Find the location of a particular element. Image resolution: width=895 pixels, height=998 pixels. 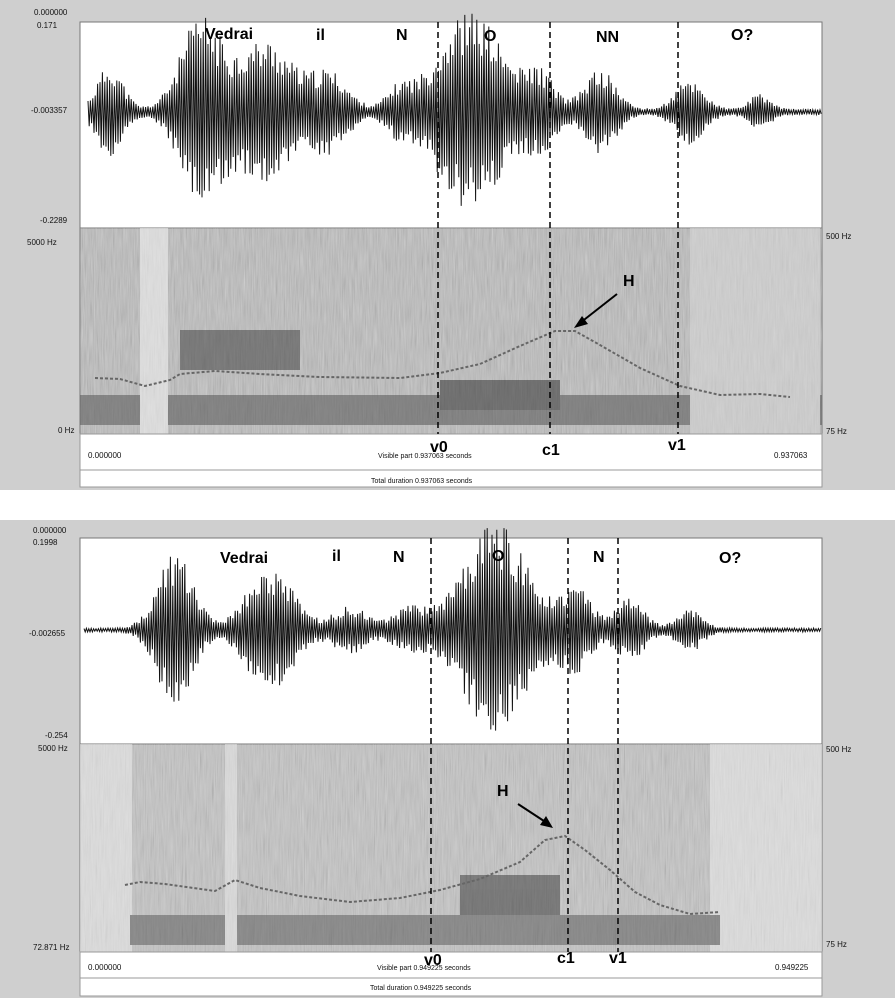

freq-bottom-left: 72.871 Hz is located at coordinates (51, 947).